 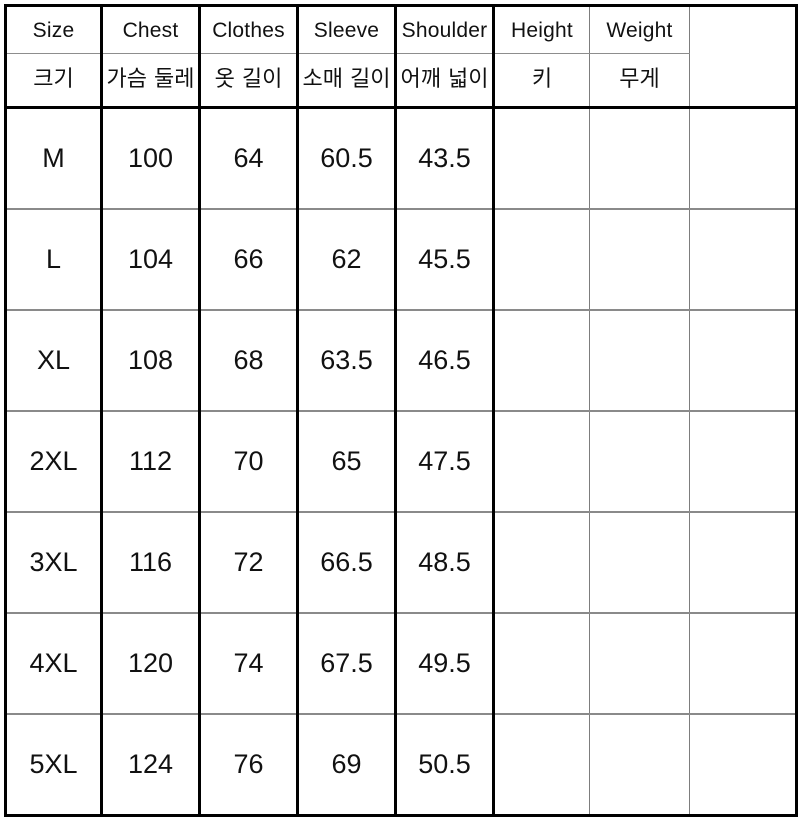 I want to click on column-header-shoulder-en: Shoulder, so click(x=445, y=29).